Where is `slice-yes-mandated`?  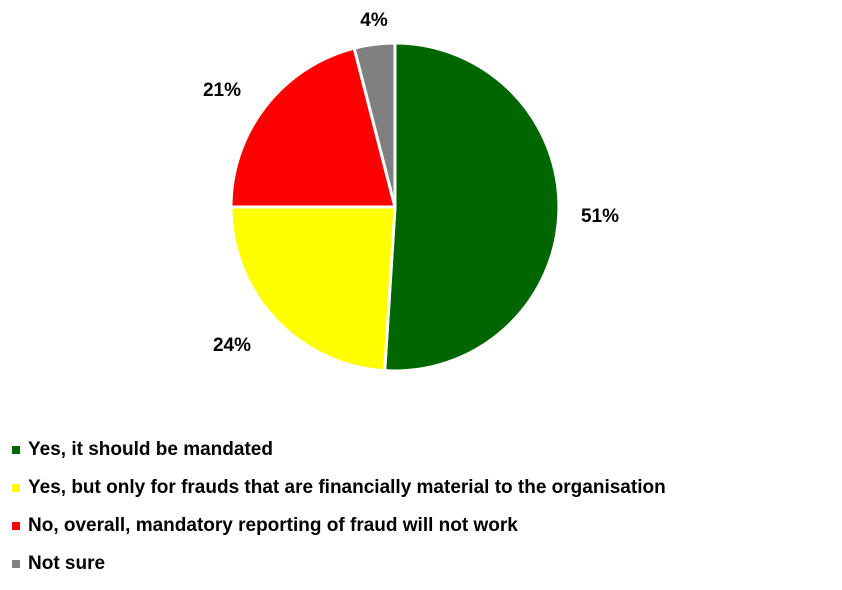 slice-yes-mandated is located at coordinates (472, 207).